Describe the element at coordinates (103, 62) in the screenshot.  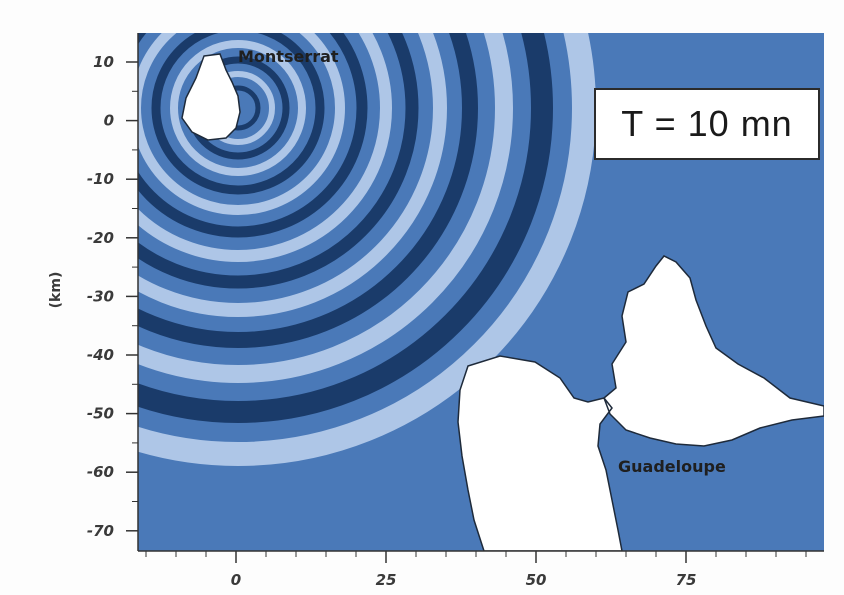
I see `y-tick-label: 10` at that location.